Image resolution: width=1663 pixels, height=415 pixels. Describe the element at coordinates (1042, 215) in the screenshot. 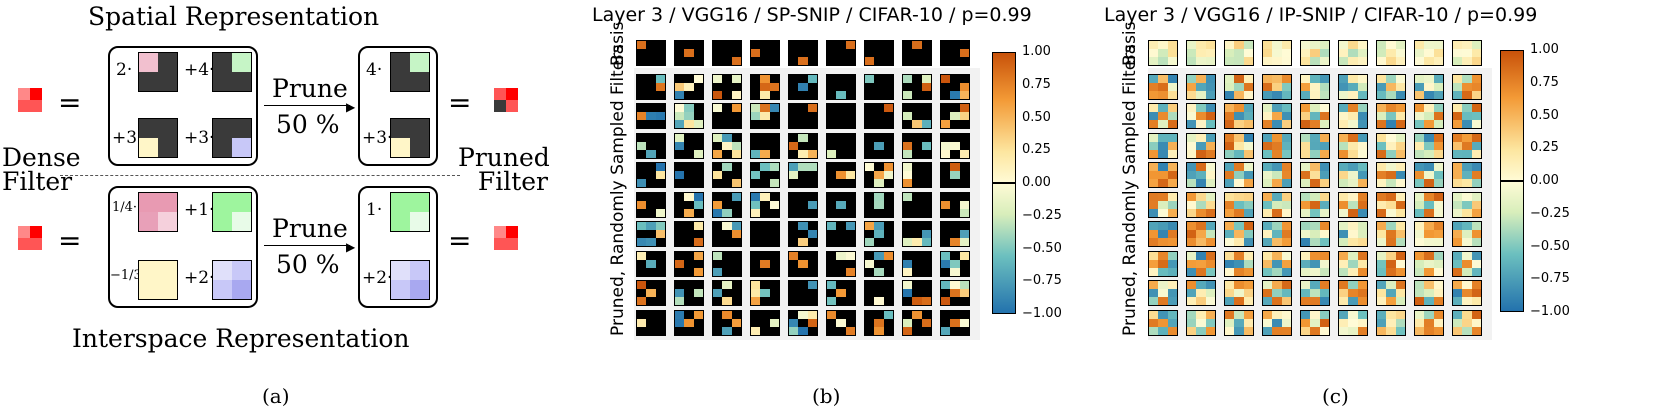

I see `colorbar-tick-label: −0.25` at that location.